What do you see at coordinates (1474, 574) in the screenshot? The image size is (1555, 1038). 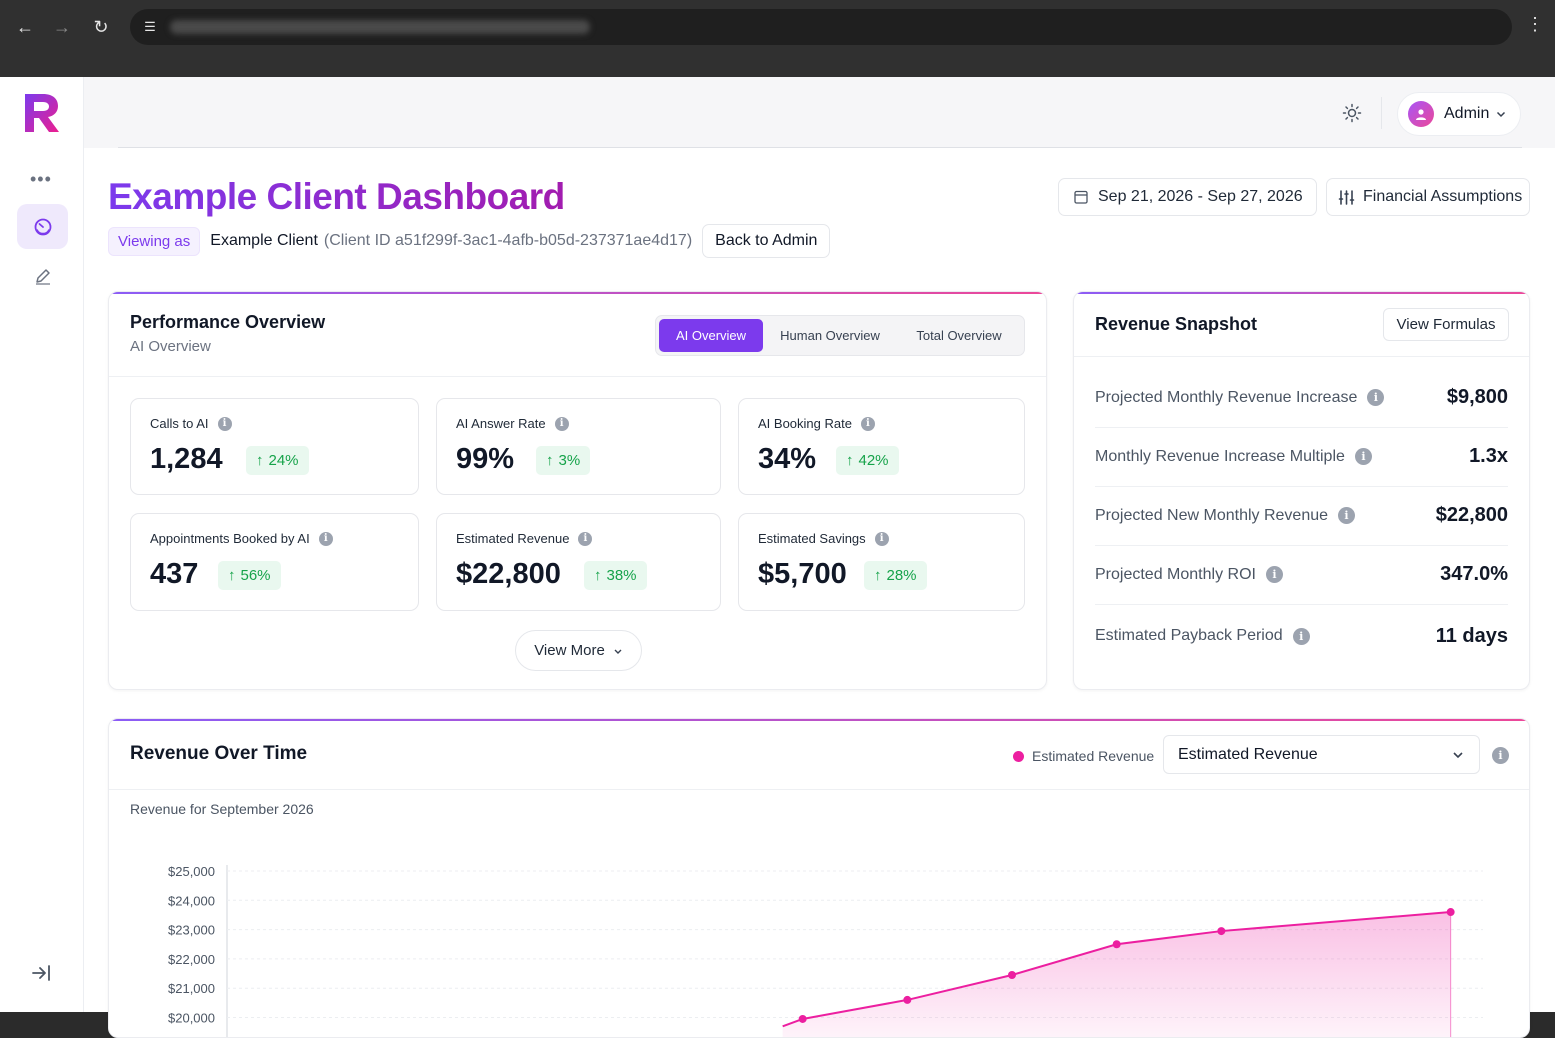 I see `snapshot-value: 347.0%` at bounding box center [1474, 574].